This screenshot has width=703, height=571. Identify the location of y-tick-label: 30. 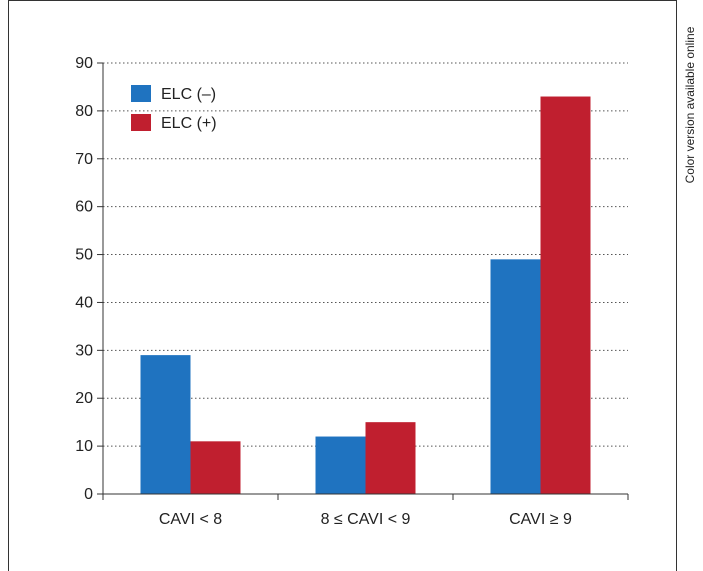
(84, 350).